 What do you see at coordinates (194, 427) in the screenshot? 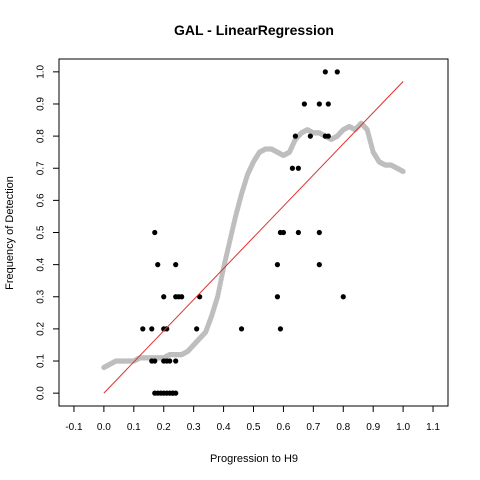
I see `x-tick-label: 0.3` at bounding box center [194, 427].